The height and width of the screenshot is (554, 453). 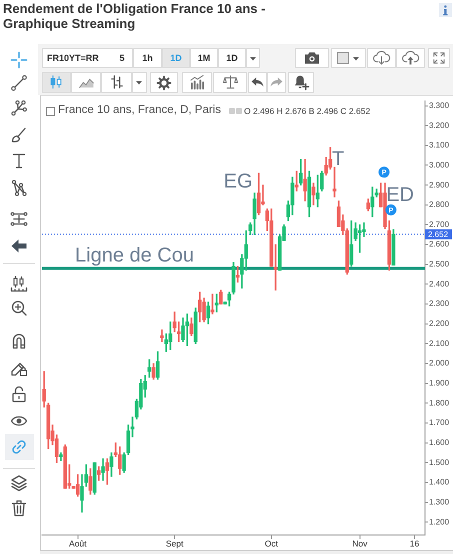 What do you see at coordinates (134, 255) in the screenshot?
I see `ref-line-label: Ligne de Cou` at bounding box center [134, 255].